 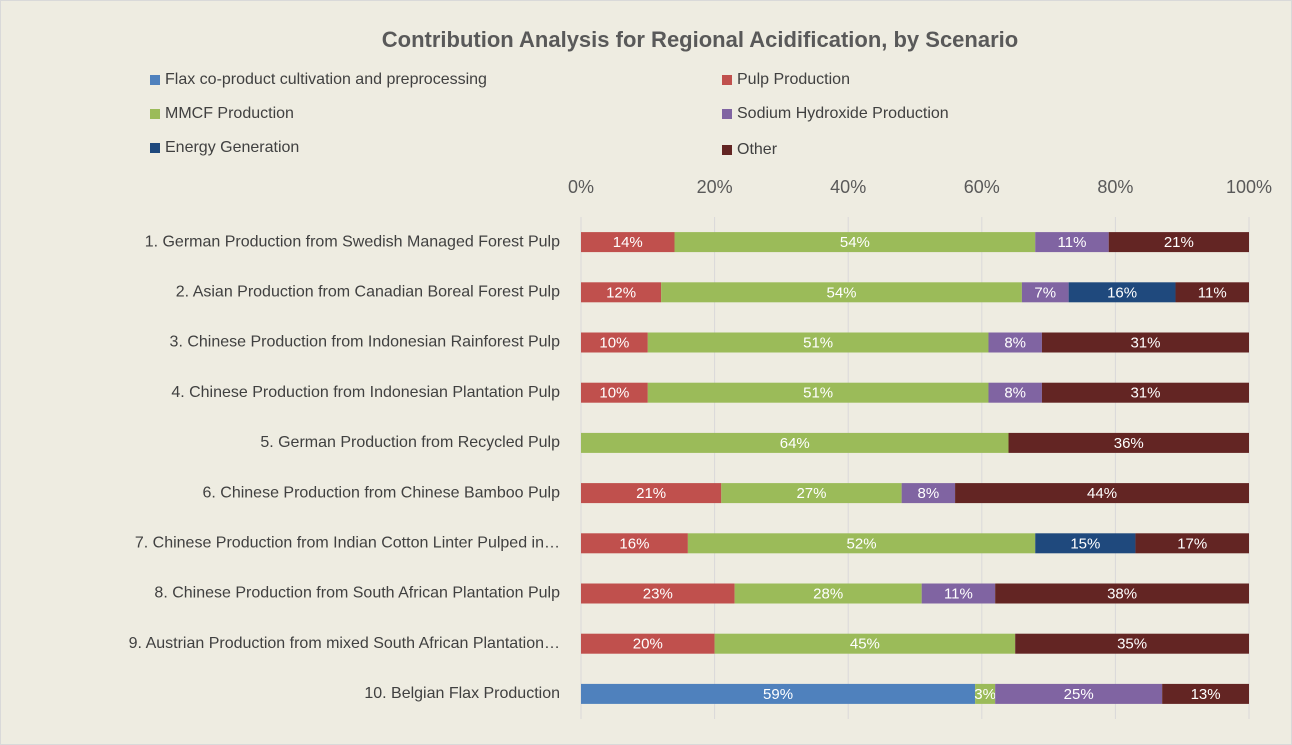 I want to click on x-tick-label: 20%, so click(x=715, y=187).